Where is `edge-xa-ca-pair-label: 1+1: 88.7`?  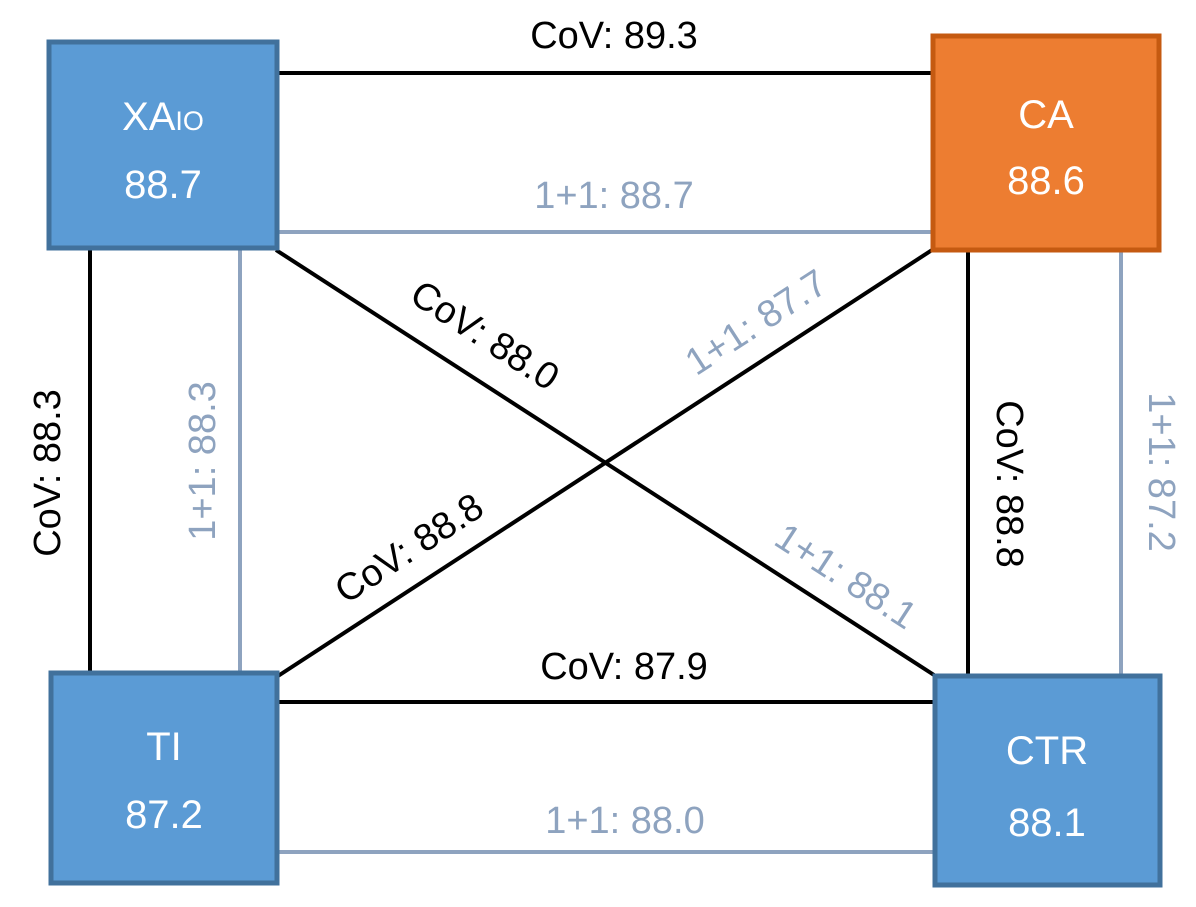
edge-xa-ca-pair-label: 1+1: 88.7 is located at coordinates (614, 196).